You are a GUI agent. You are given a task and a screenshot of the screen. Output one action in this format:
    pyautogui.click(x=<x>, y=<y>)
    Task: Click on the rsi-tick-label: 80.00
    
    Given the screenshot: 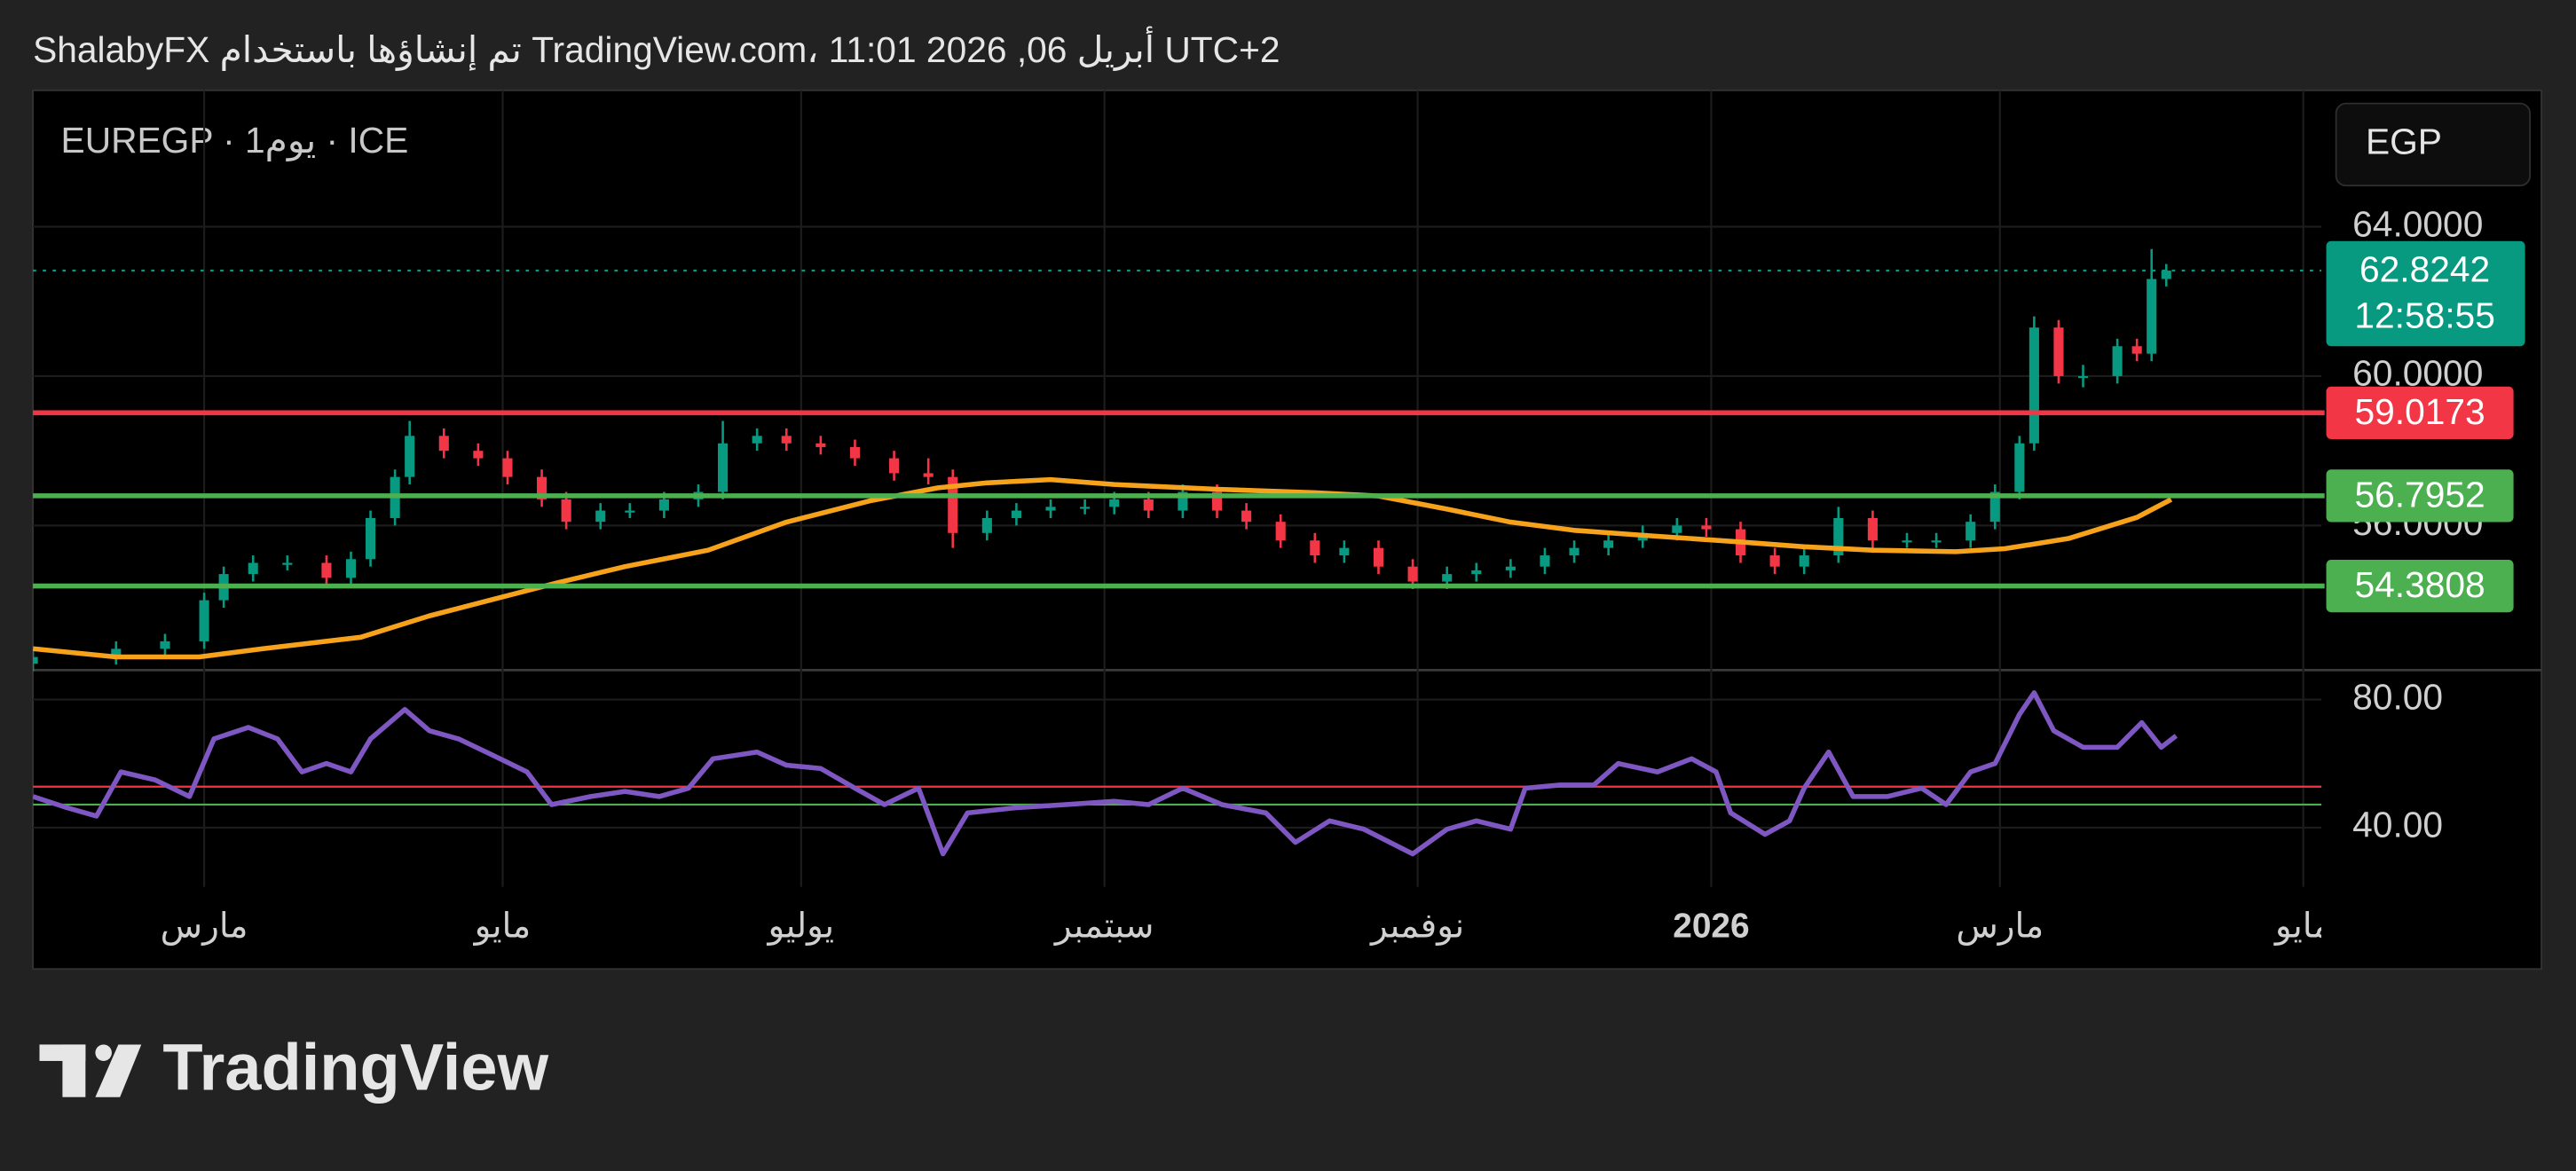 What is the action you would take?
    pyautogui.click(x=2398, y=696)
    